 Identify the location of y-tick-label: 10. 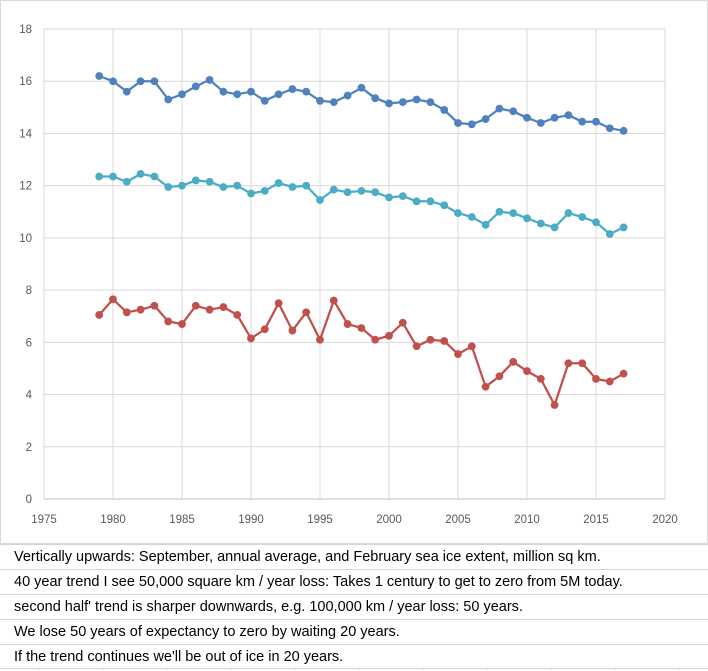
(25, 239).